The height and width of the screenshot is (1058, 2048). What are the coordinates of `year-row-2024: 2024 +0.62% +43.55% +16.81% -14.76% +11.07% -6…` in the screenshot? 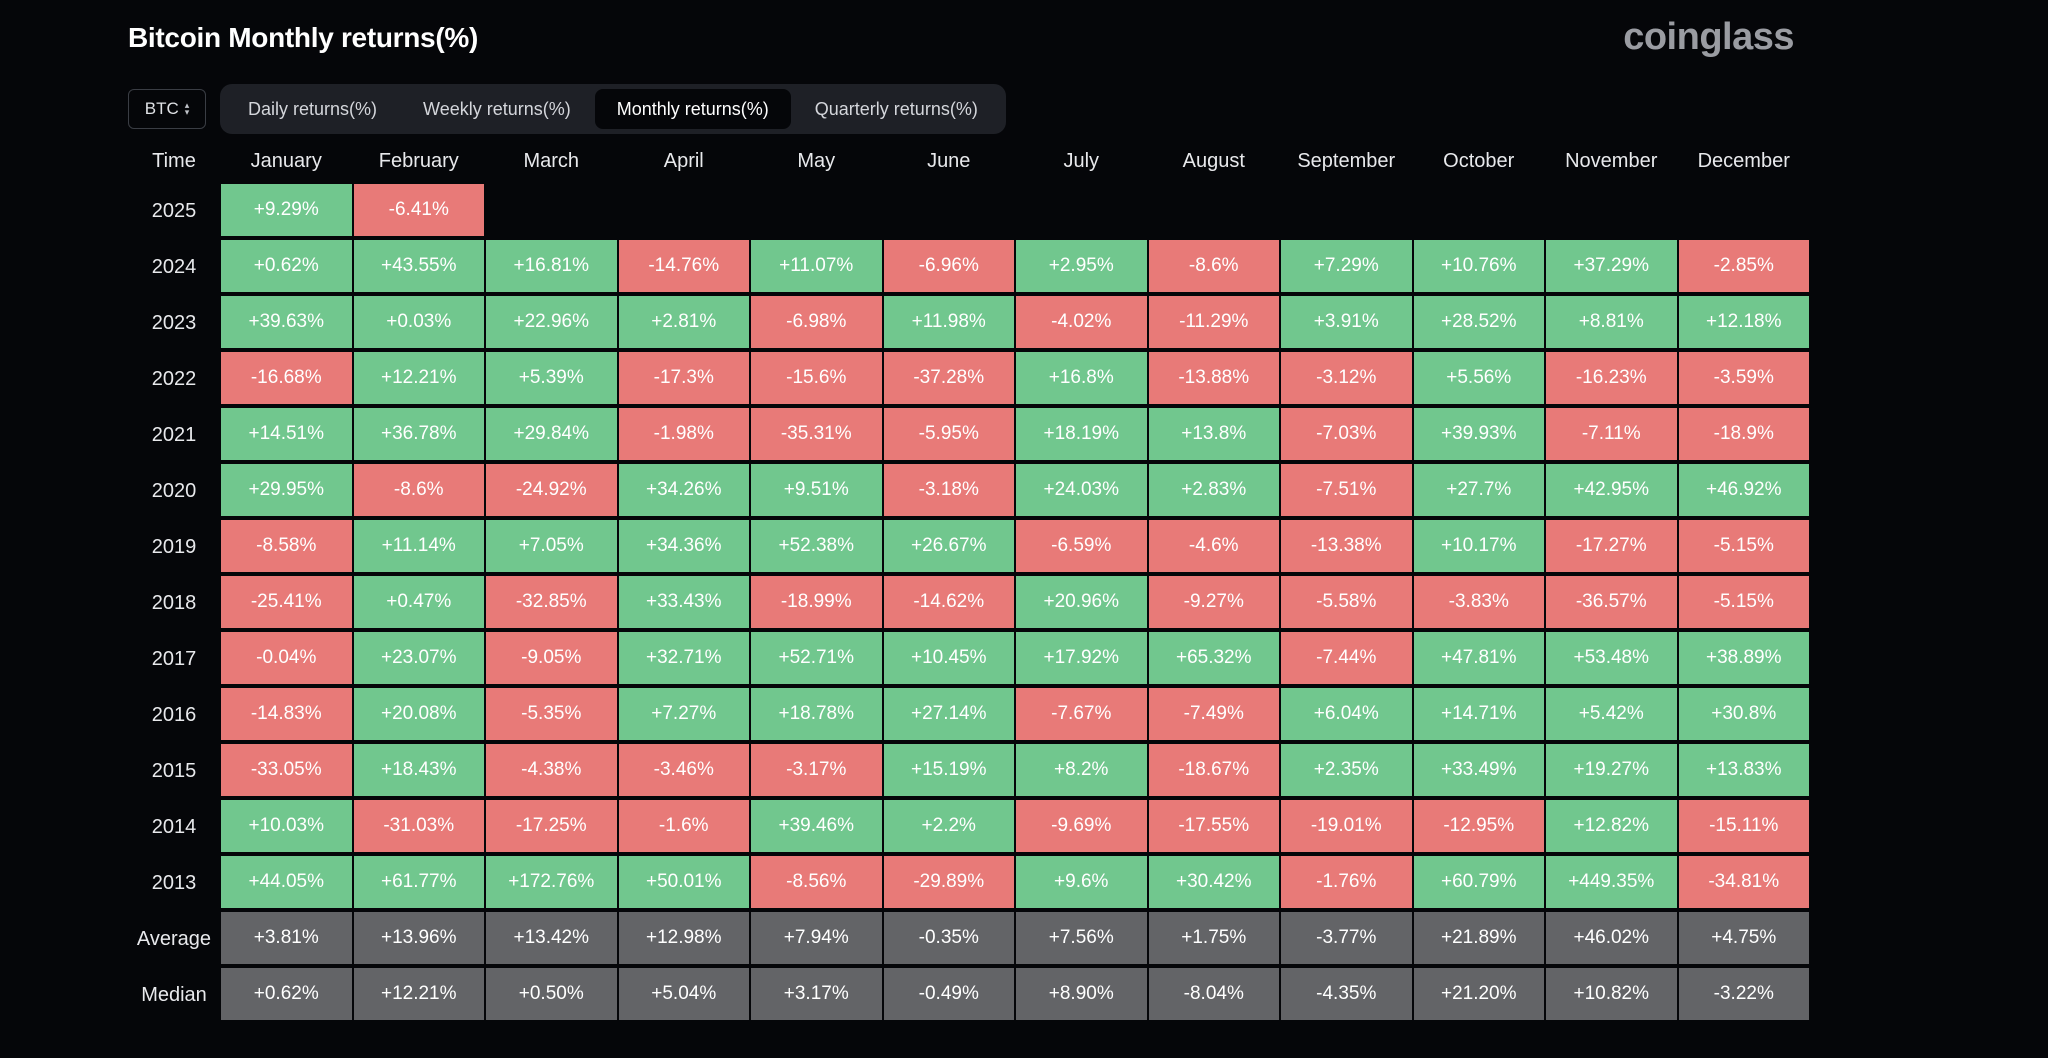 It's located at (969, 267).